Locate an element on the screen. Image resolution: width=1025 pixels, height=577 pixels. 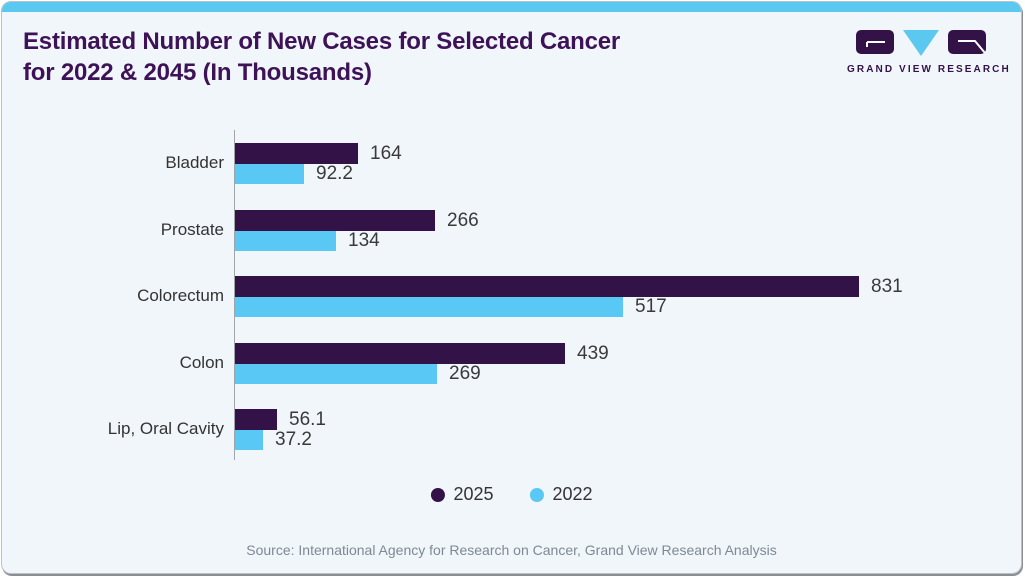
category-label: Colorectum is located at coordinates (180, 295).